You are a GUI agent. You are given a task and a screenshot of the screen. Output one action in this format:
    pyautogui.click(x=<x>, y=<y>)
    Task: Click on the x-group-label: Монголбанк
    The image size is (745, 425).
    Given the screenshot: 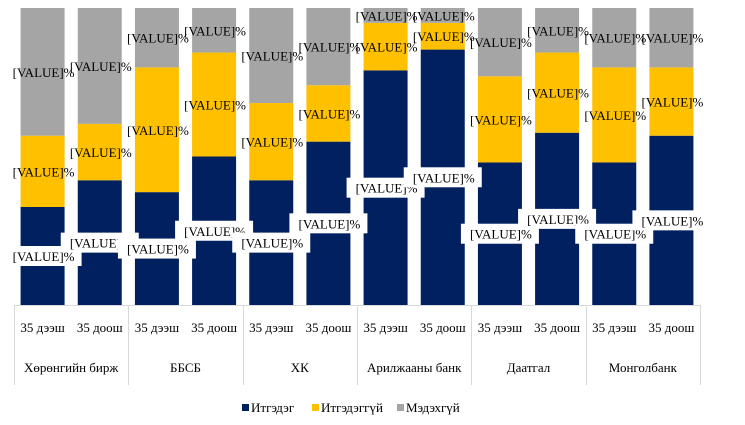 What is the action you would take?
    pyautogui.click(x=643, y=367)
    